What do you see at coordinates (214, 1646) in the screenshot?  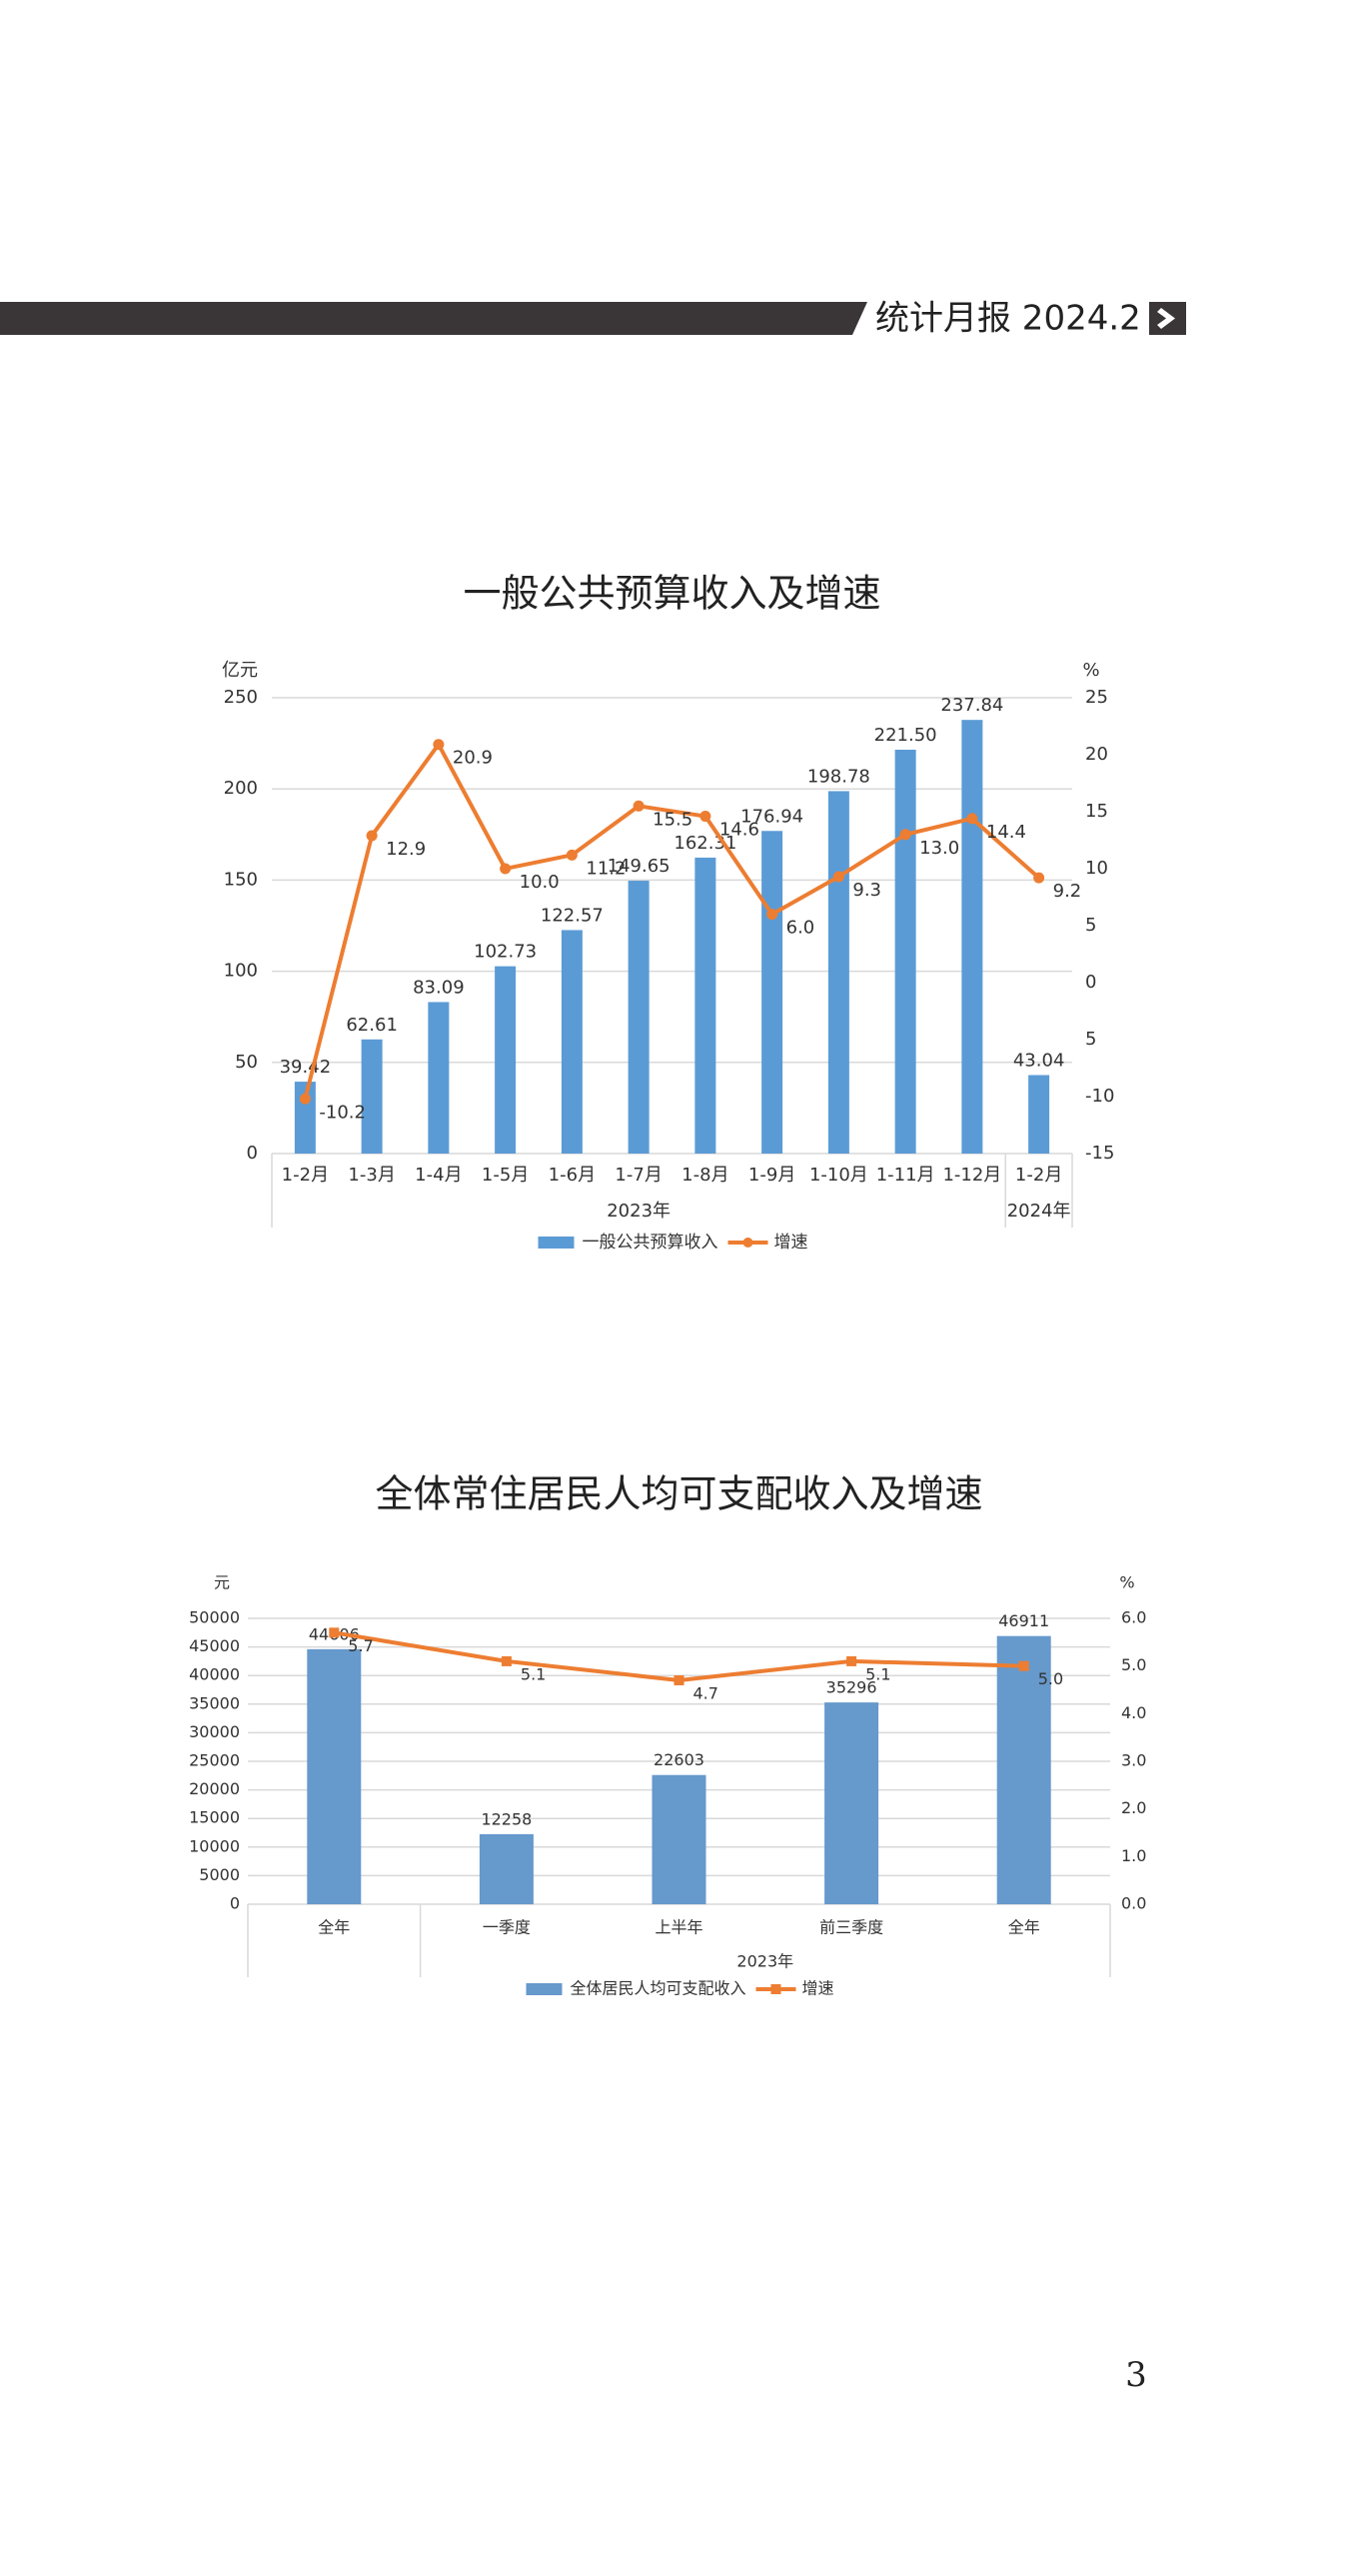 I see `y-tick-label: 45000` at bounding box center [214, 1646].